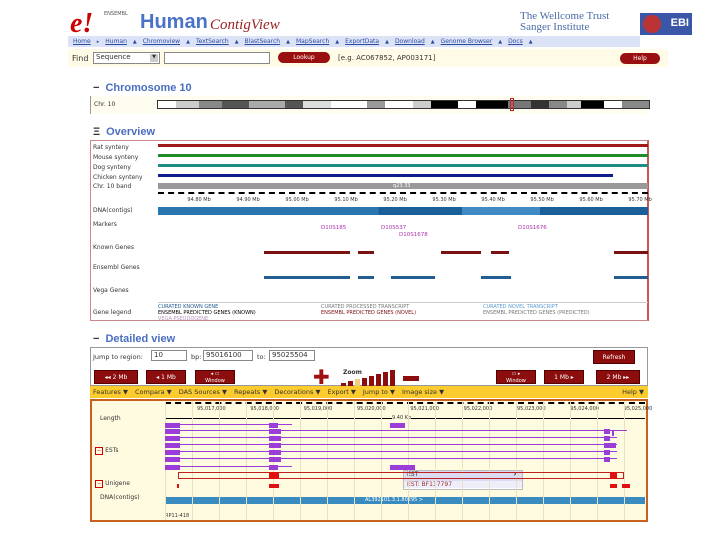 This screenshot has height=540, width=720. What do you see at coordinates (565, 21) in the screenshot?
I see `sanger-logo: The Wellcome Trust Sanger Institute` at bounding box center [565, 21].